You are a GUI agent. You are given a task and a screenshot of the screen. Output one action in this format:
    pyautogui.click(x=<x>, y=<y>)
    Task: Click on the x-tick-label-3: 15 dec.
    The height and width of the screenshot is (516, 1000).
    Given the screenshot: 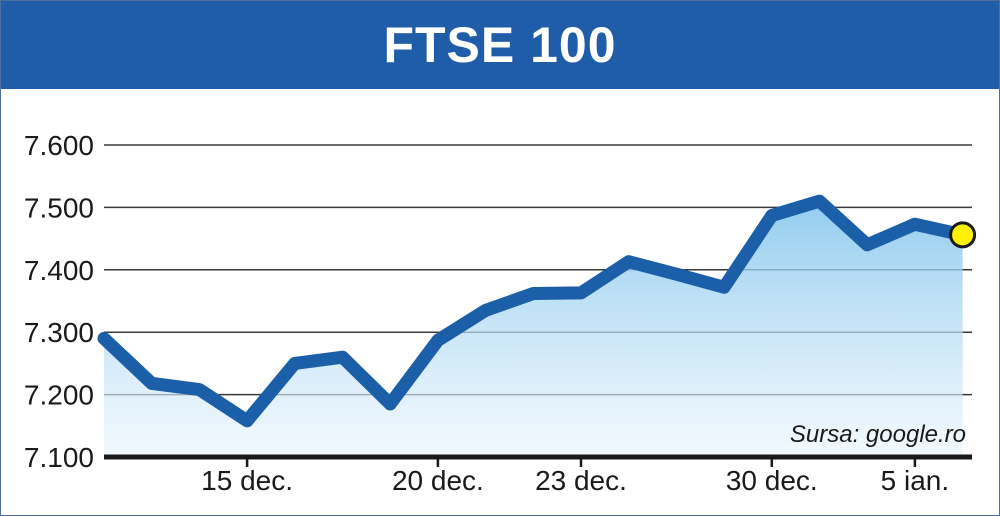 What is the action you would take?
    pyautogui.click(x=247, y=480)
    